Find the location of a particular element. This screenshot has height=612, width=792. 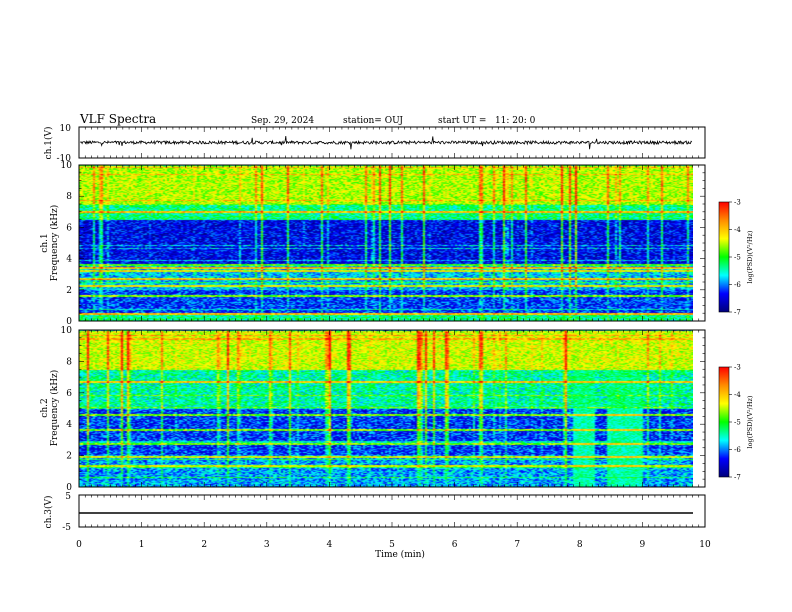

x-tick-label: 4 is located at coordinates (330, 545).